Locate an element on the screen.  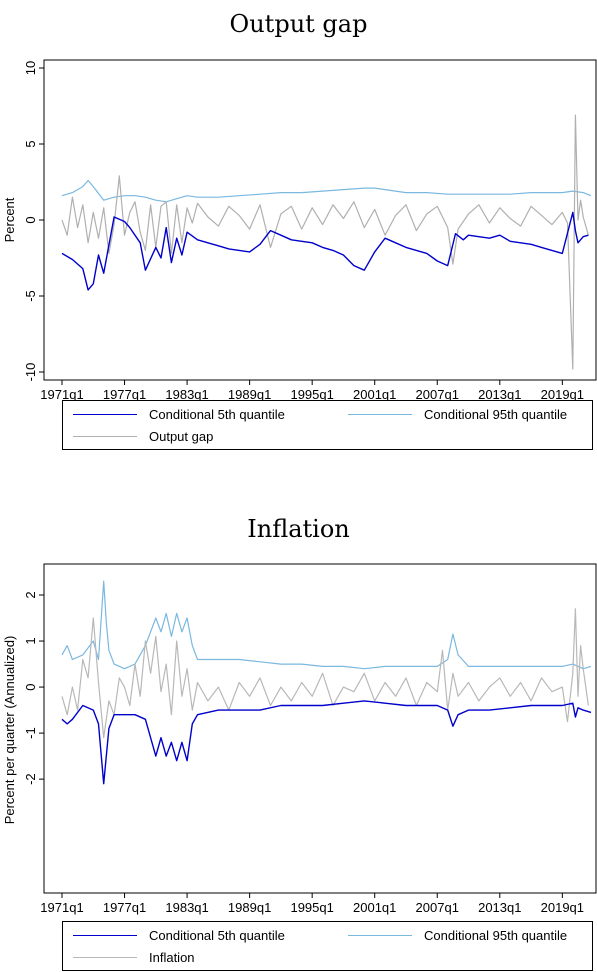
y-axis-title: Percent per quarter (Annualized) is located at coordinates (9, 730).